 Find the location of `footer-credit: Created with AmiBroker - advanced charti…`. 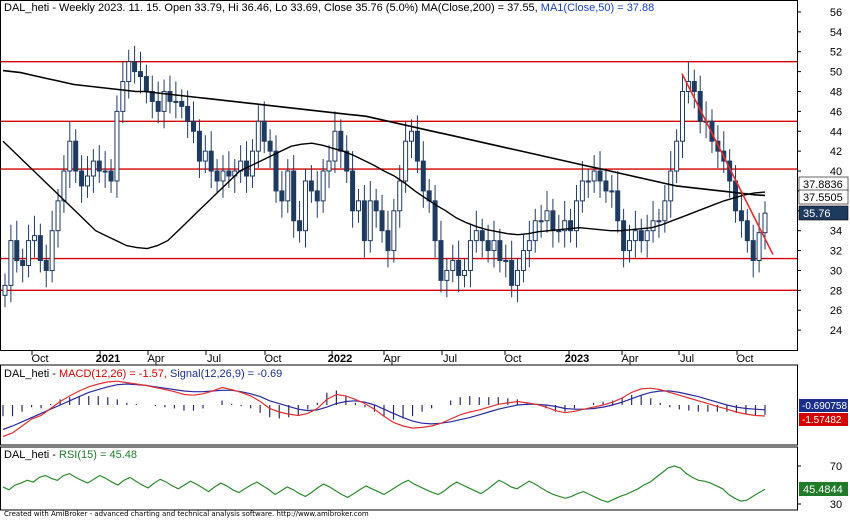

footer-credit: Created with AmiBroker - advanced charti… is located at coordinates (186, 514).